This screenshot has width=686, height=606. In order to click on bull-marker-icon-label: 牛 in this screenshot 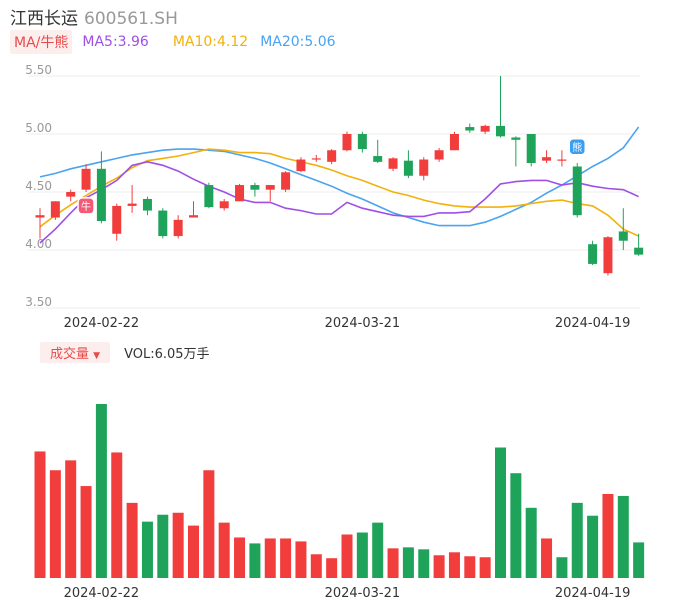, I will do `click(86, 206)`.